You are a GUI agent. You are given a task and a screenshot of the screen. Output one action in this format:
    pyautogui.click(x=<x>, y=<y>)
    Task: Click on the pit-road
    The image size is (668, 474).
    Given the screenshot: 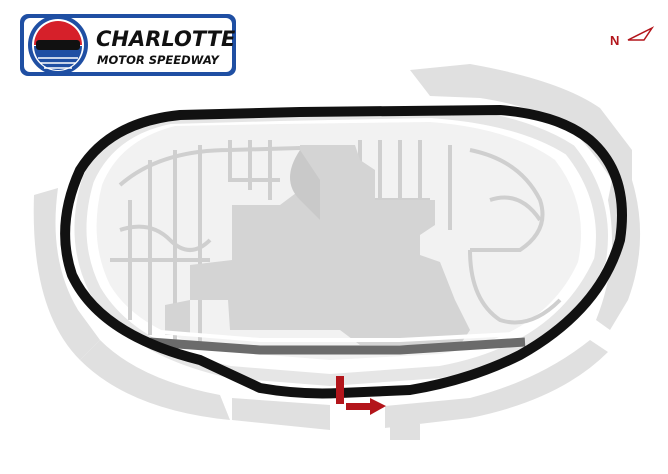 What is the action you would take?
    pyautogui.click(x=337, y=346)
    